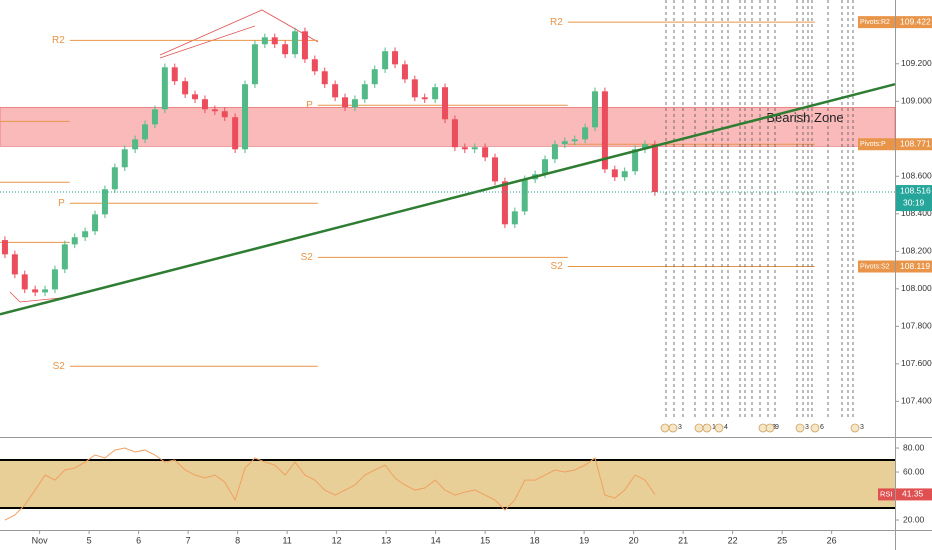 This screenshot has height=550, width=932. What do you see at coordinates (916, 288) in the screenshot?
I see `y-tick-label: 108.000` at bounding box center [916, 288].